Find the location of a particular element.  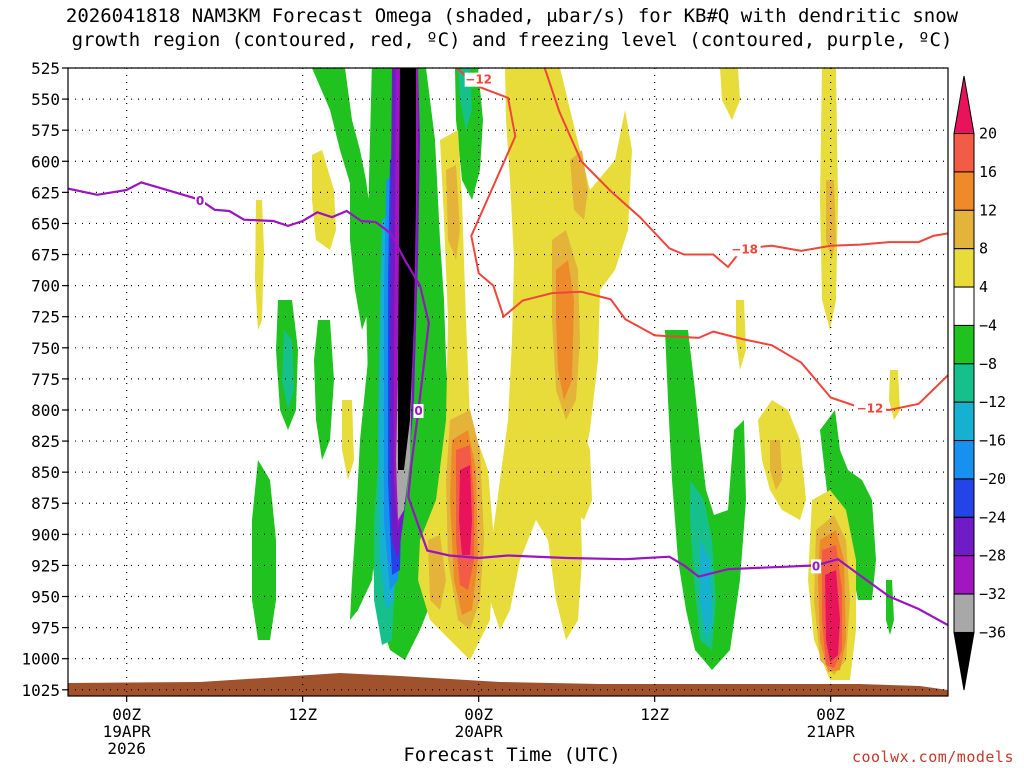

dgz-label-upper: −12 is located at coordinates (478, 80).